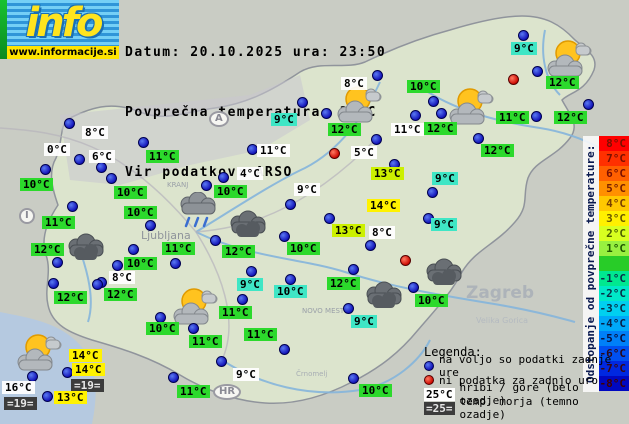  I want to click on scale-step: -1°C, so click(614, 278).